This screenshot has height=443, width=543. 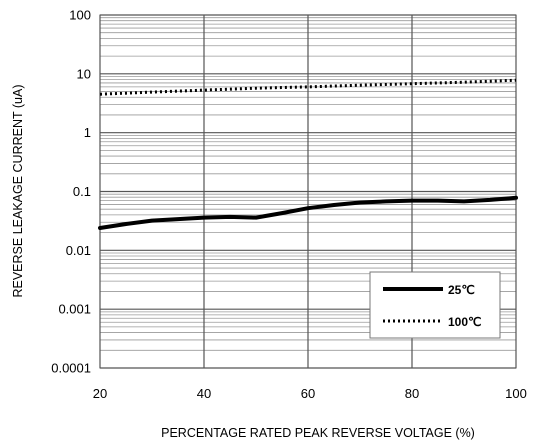 What do you see at coordinates (87, 132) in the screenshot?
I see `y-tick-label: 1` at bounding box center [87, 132].